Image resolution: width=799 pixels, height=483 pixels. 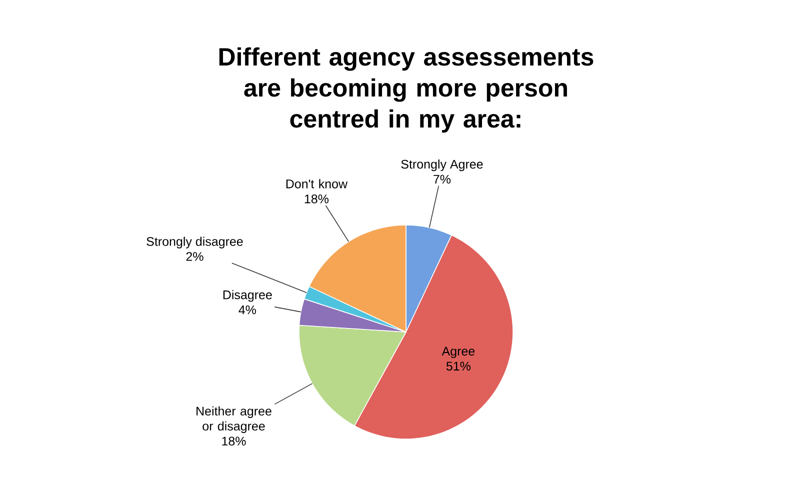 What do you see at coordinates (442, 179) in the screenshot?
I see `data-label: 7%` at bounding box center [442, 179].